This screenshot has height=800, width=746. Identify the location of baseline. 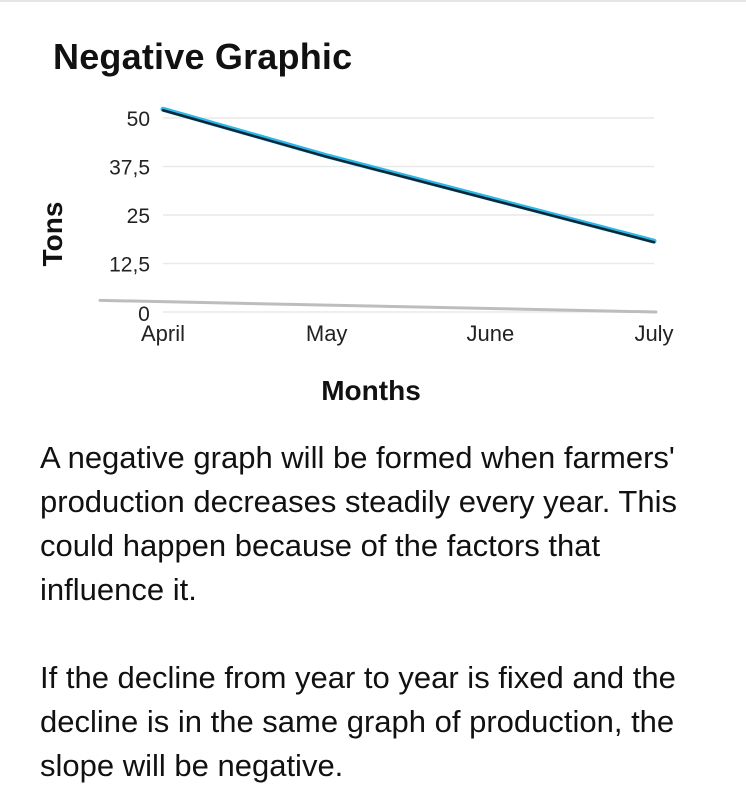
(378, 306).